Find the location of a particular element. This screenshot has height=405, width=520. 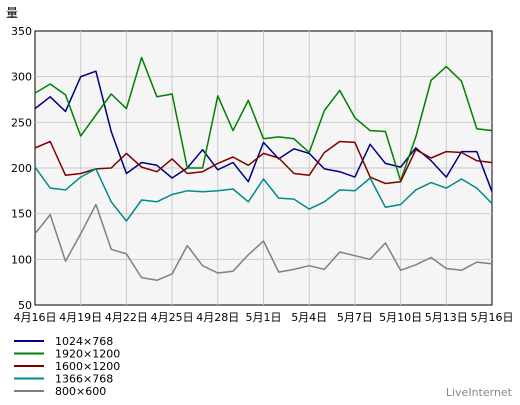

y-tick-label: 300 is located at coordinates (21, 77).